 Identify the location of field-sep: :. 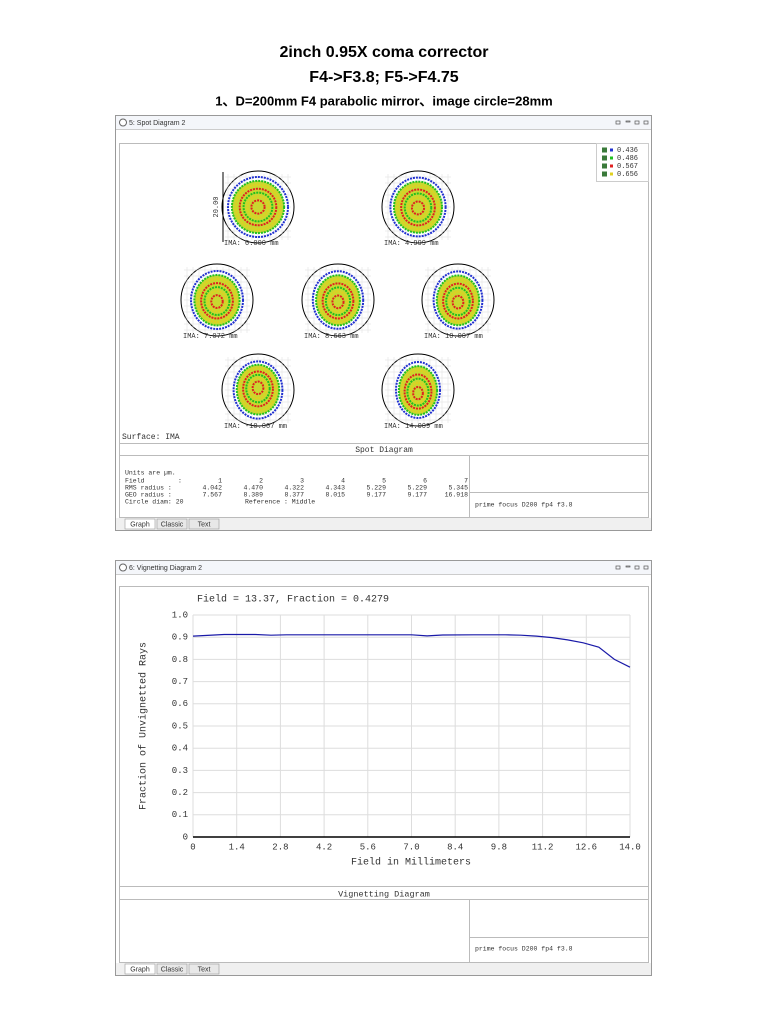
(180, 481).